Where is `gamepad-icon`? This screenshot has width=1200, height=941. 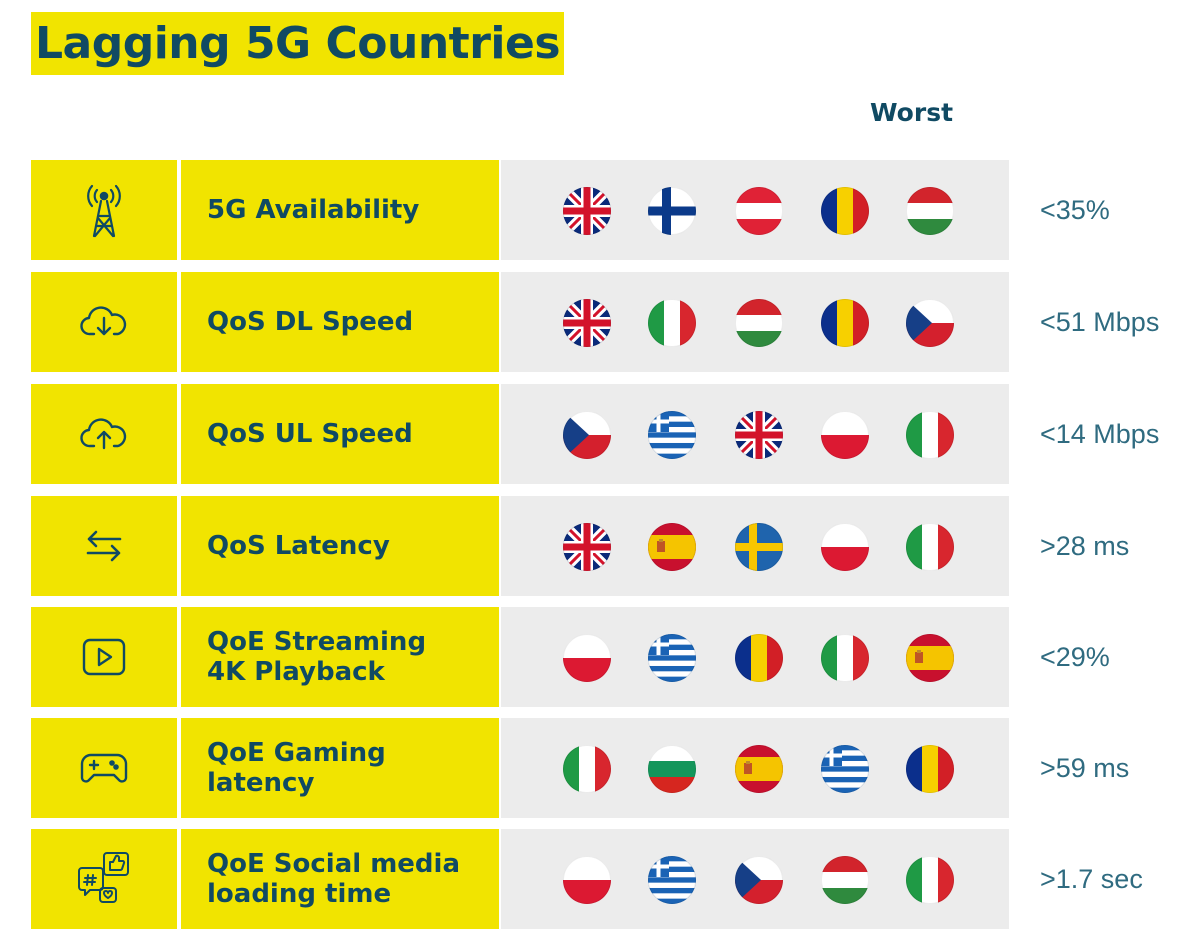
gamepad-icon is located at coordinates (104, 768).